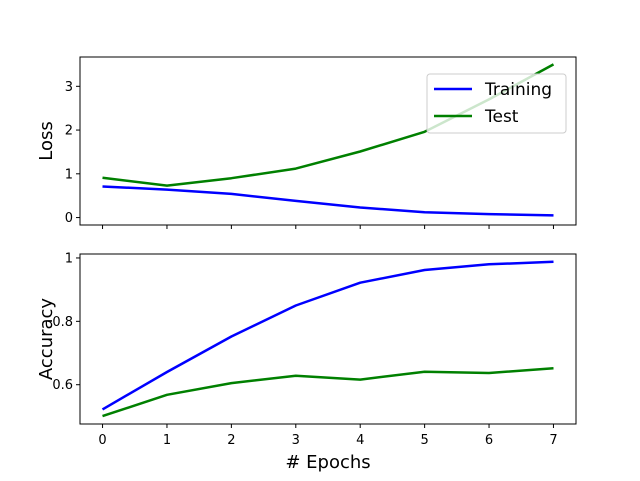 The height and width of the screenshot is (481, 640). I want to click on x-axis-label: # Epochs, so click(327, 462).